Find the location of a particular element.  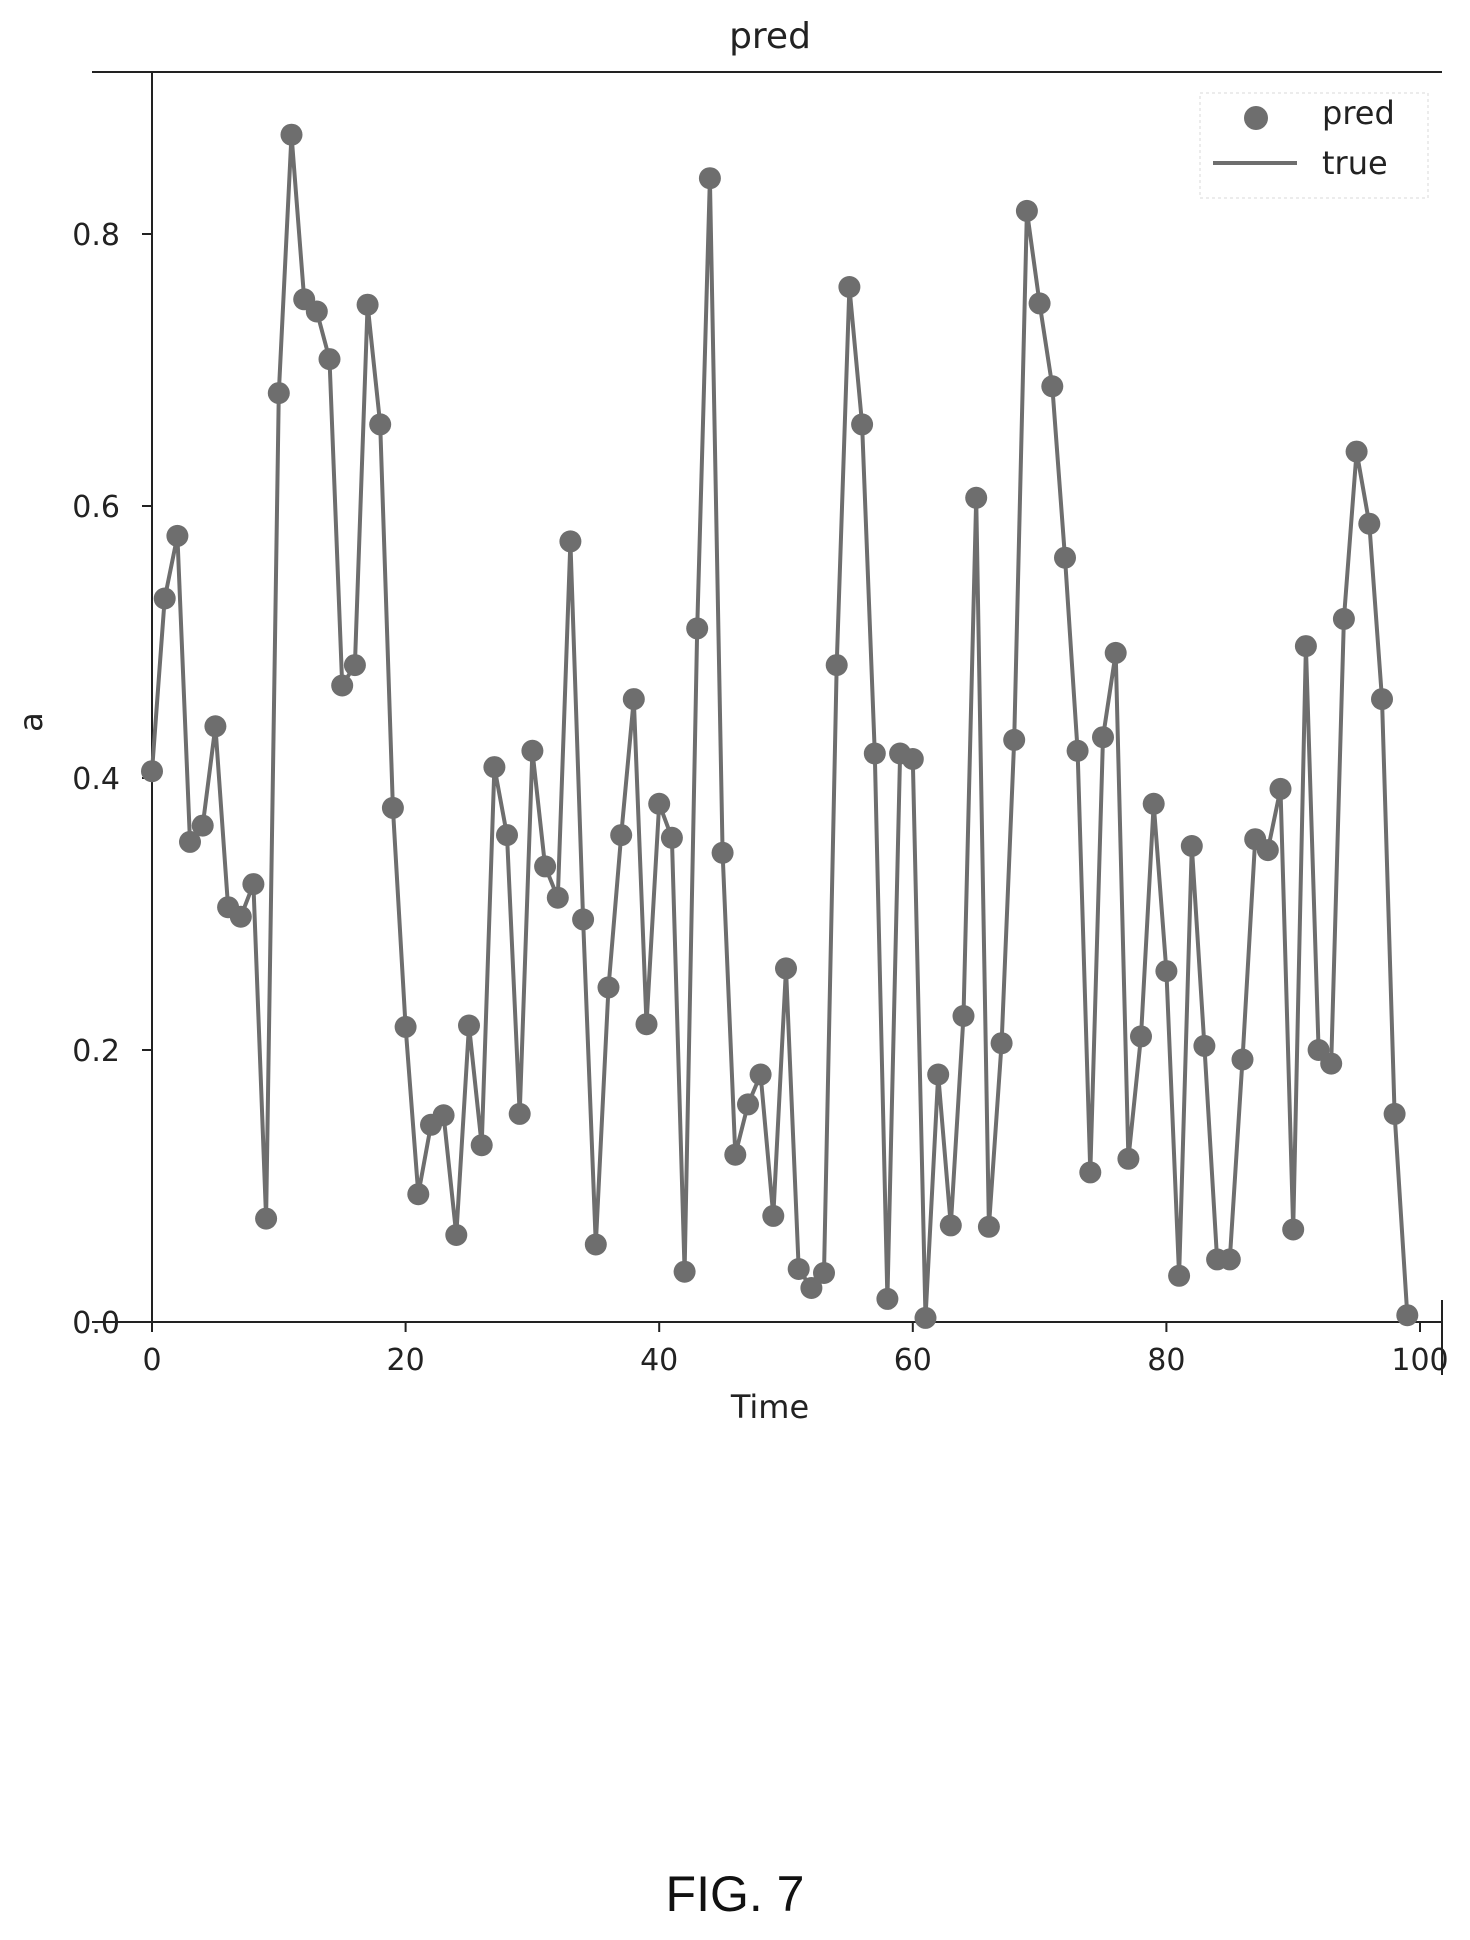

figure-caption: FIG. 7 is located at coordinates (735, 1894).